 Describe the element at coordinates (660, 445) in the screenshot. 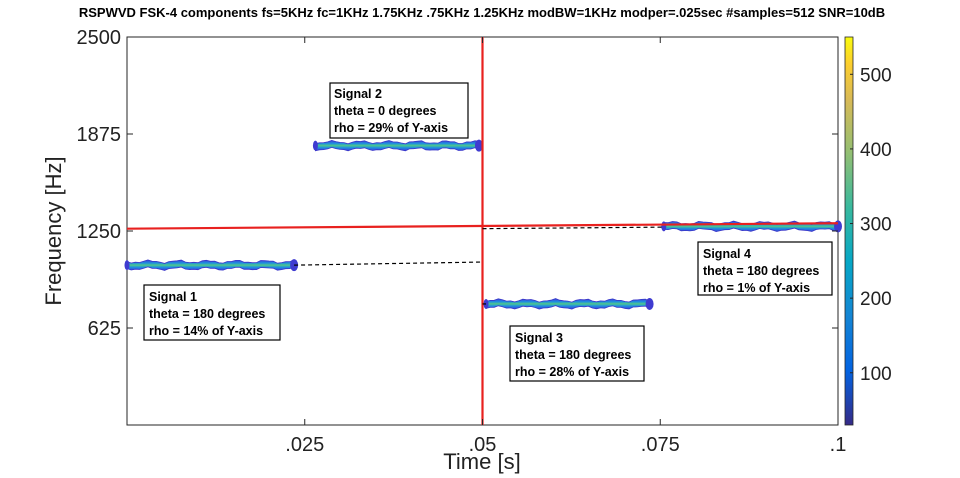

I see `x-tick-label: .075` at that location.